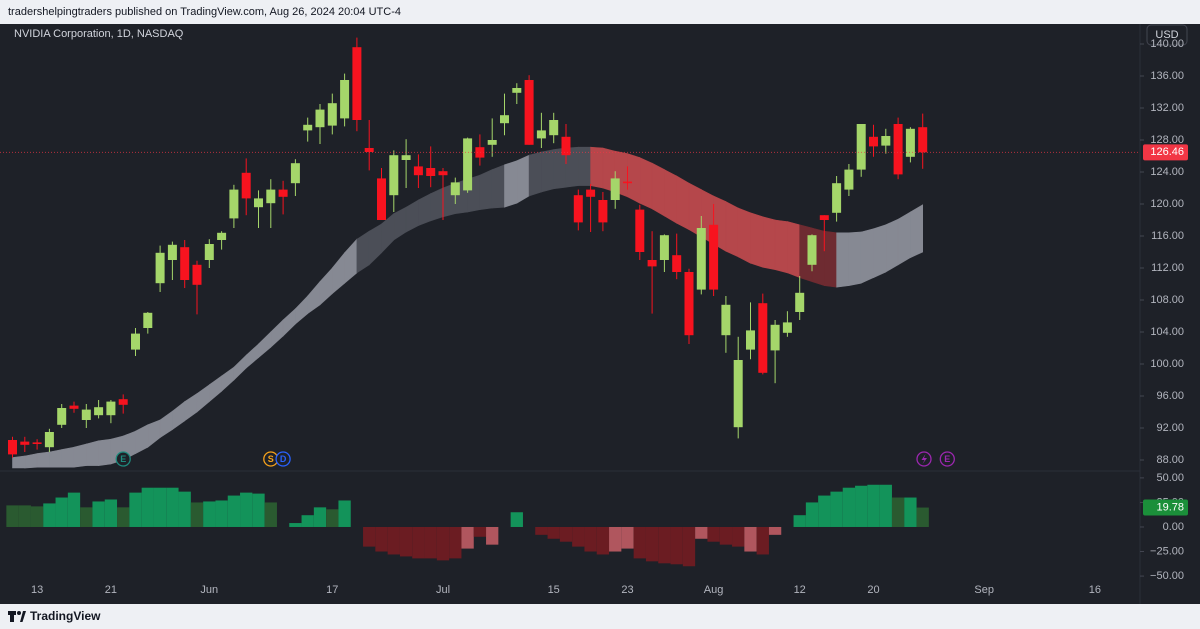 This screenshot has height=629, width=1200. Describe the element at coordinates (1167, 300) in the screenshot. I see `y-tick-label: 108.00` at that location.